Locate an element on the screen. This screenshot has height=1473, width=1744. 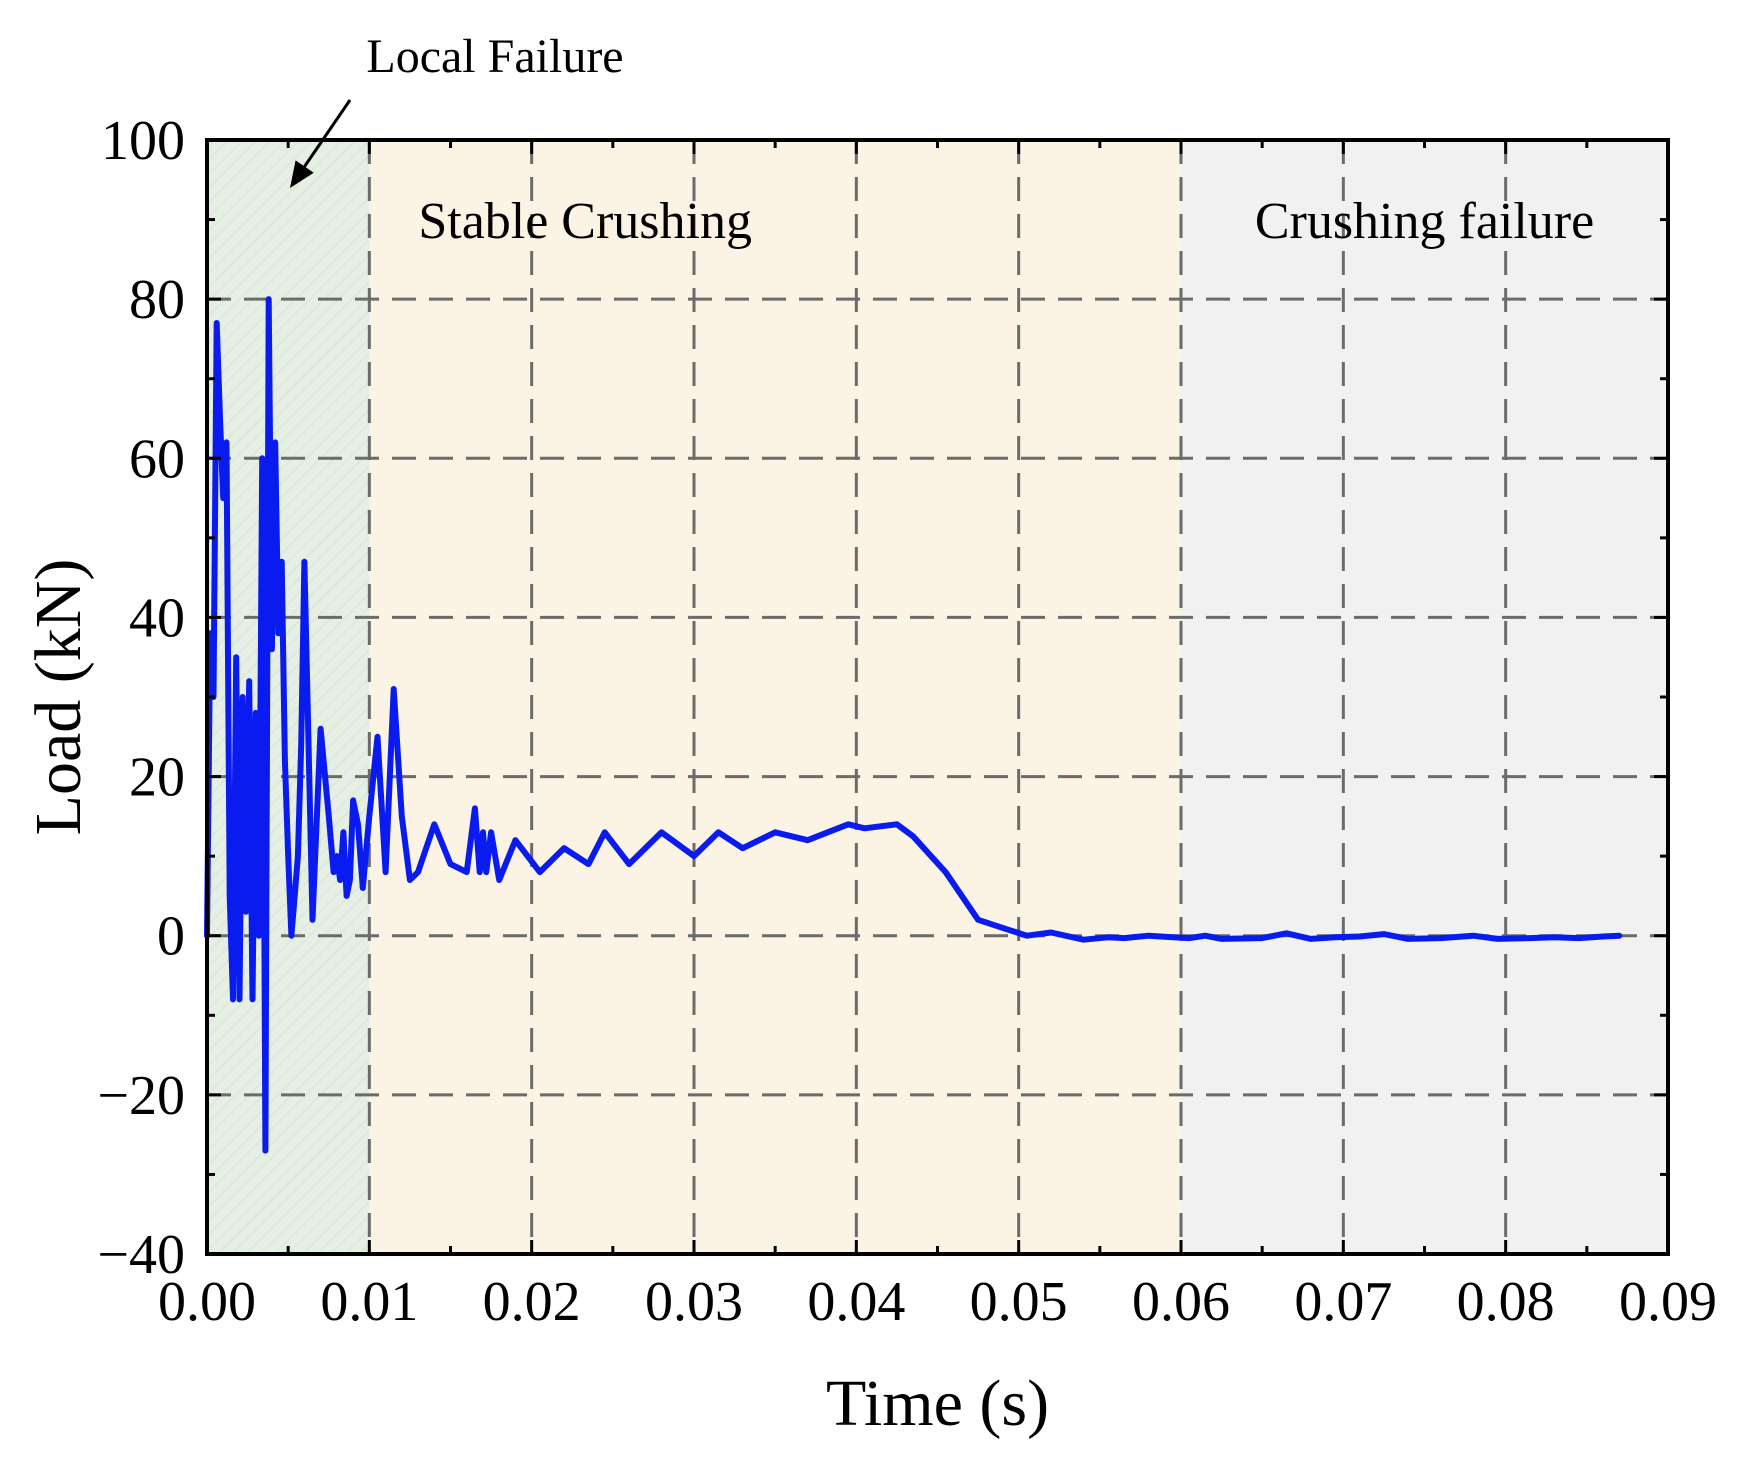
y-tick-label: −20 is located at coordinates (141, 1096).